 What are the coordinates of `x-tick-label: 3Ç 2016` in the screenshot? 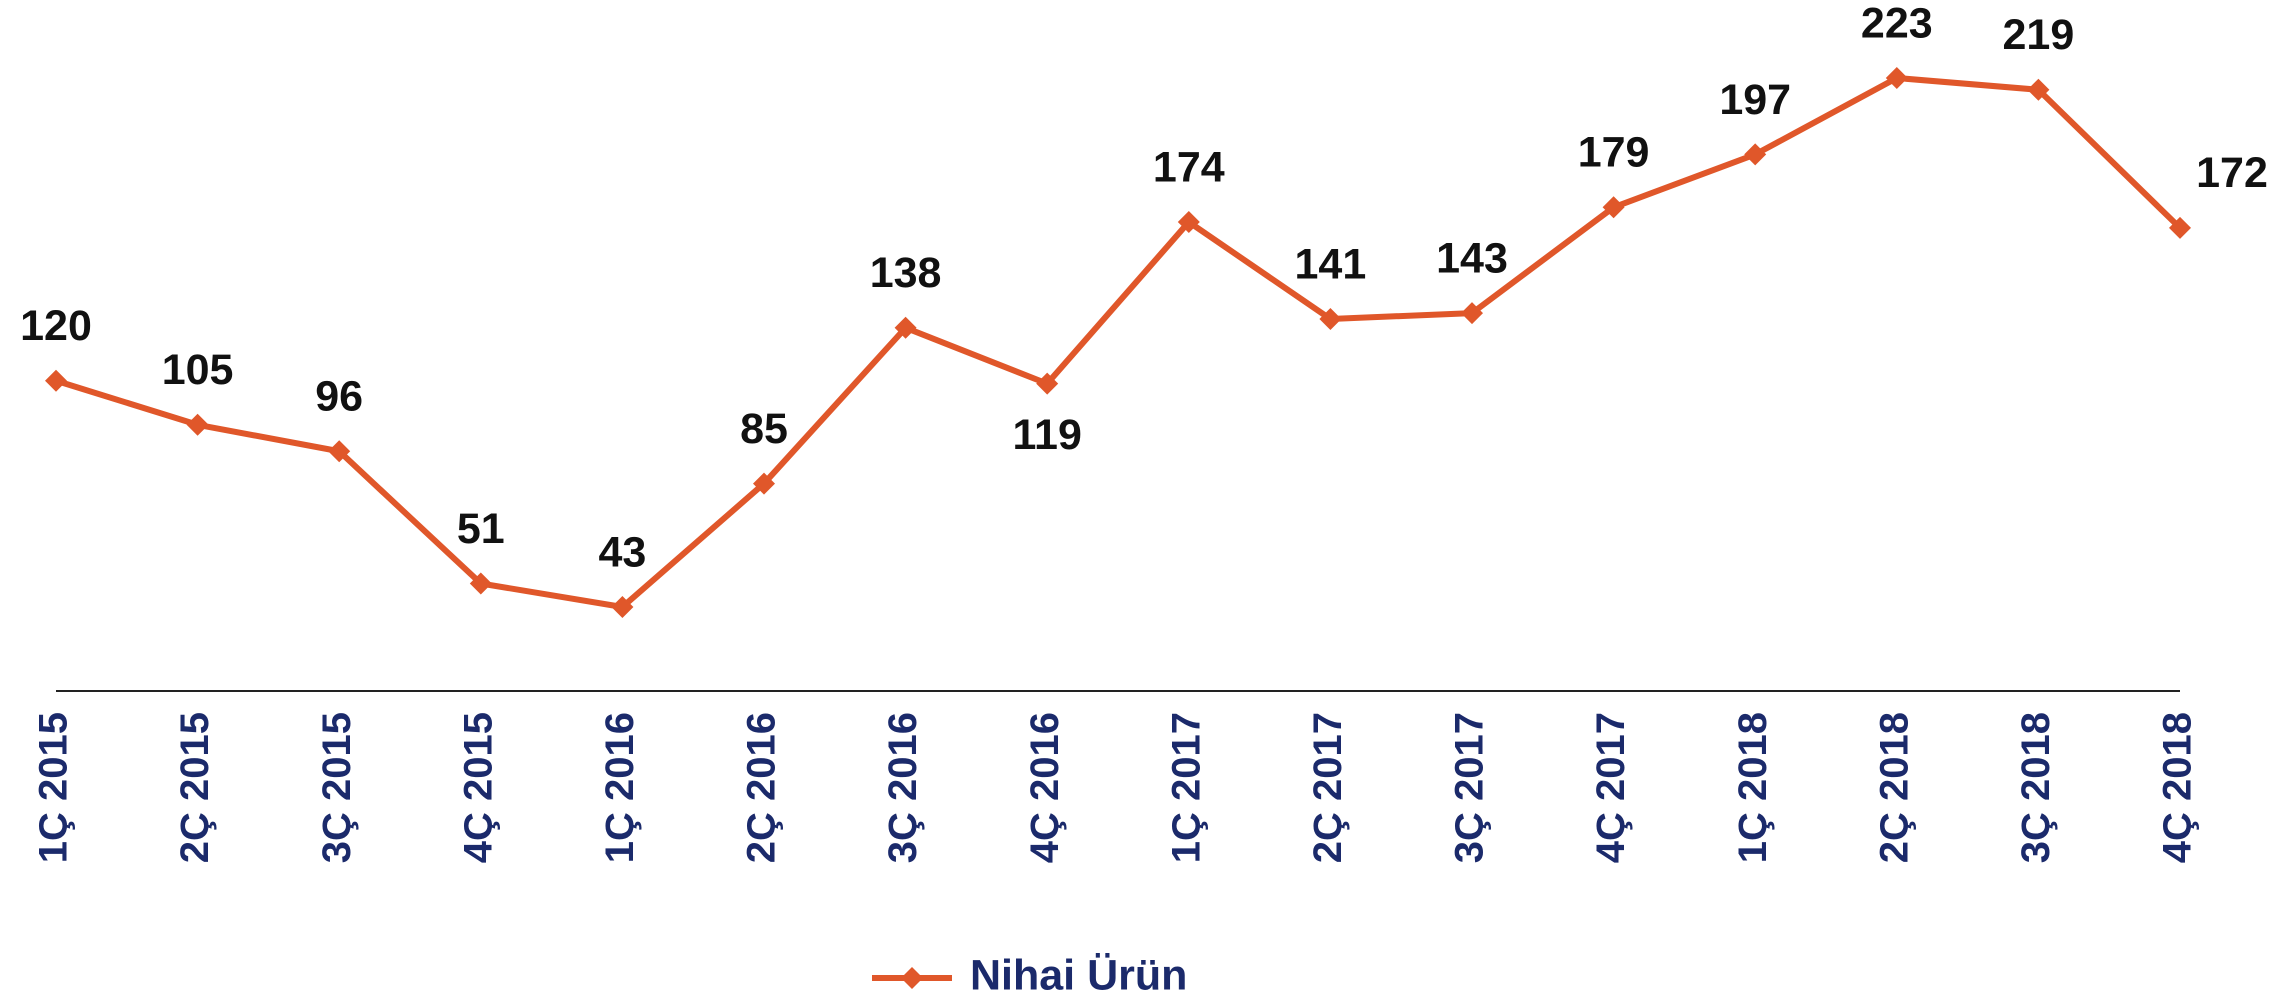 It's located at (903, 787).